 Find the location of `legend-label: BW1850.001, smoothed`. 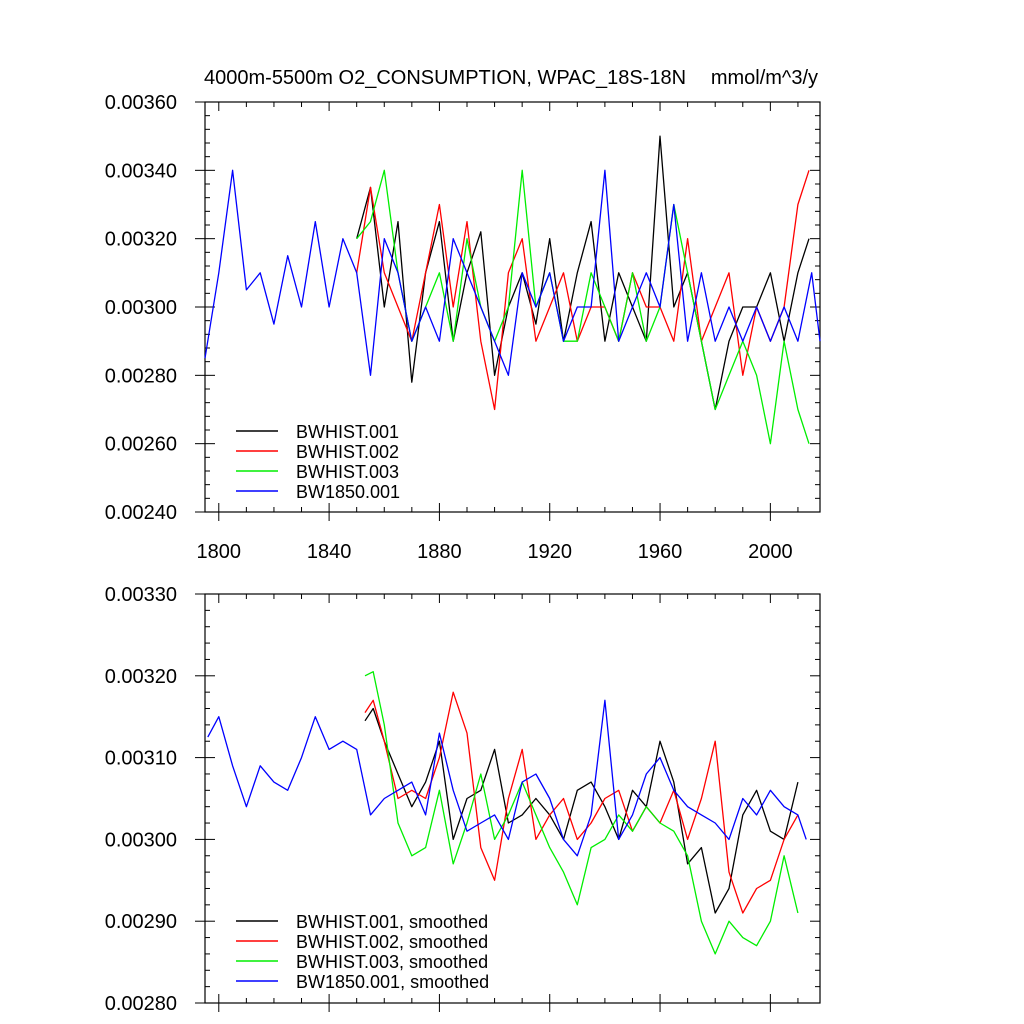

legend-label: BW1850.001, smoothed is located at coordinates (392, 982).